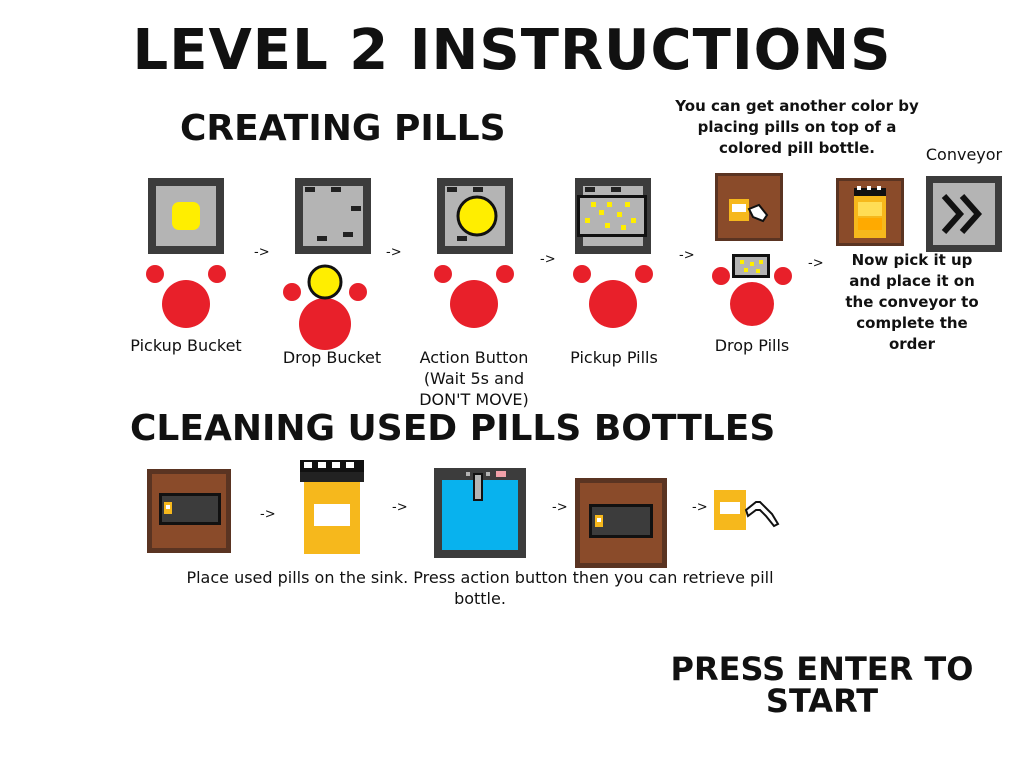 Image resolution: width=1024 pixels, height=768 pixels. Describe the element at coordinates (964, 154) in the screenshot. I see `conveyor-label: Conveyor` at that location.